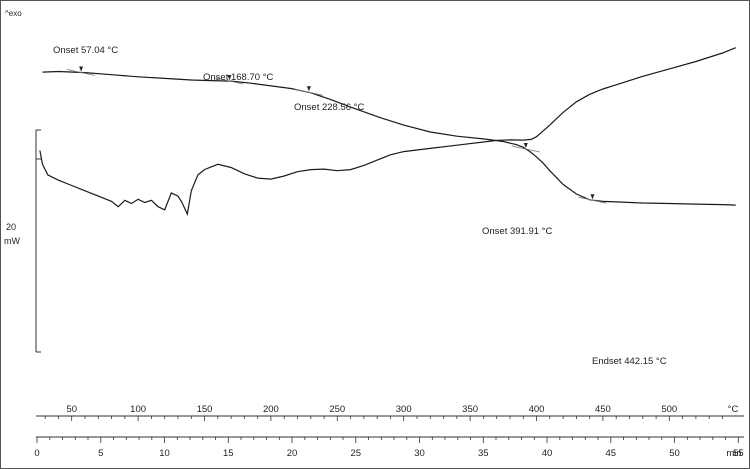 The height and width of the screenshot is (469, 750). I want to click on temperature-tick-label: 300, so click(404, 409).